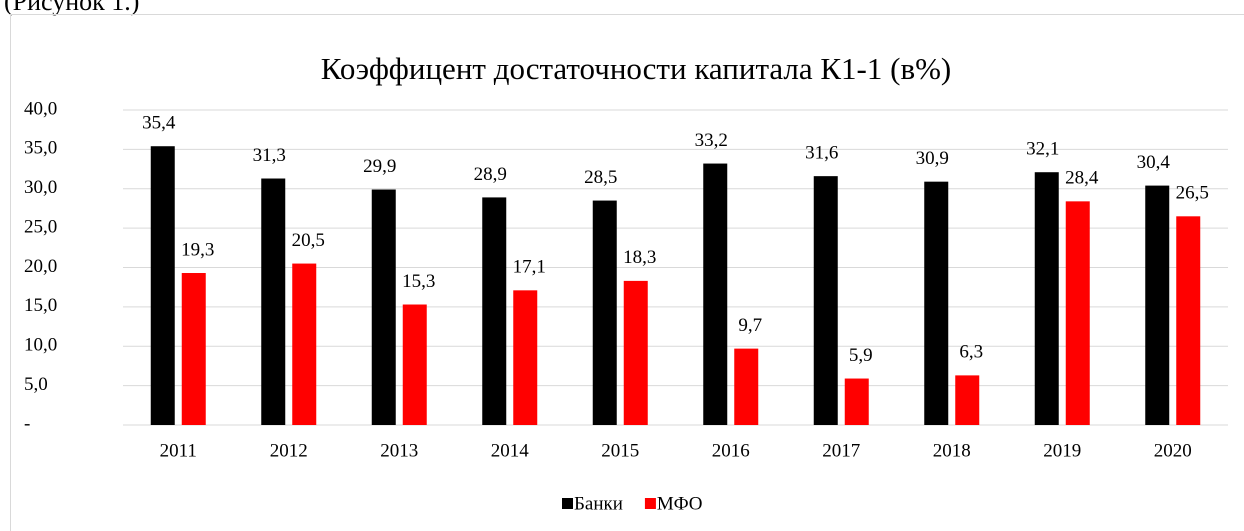 This screenshot has width=1244, height=531. What do you see at coordinates (71, 8) in the screenshot?
I see `caption: (Рисунок 1.)` at bounding box center [71, 8].